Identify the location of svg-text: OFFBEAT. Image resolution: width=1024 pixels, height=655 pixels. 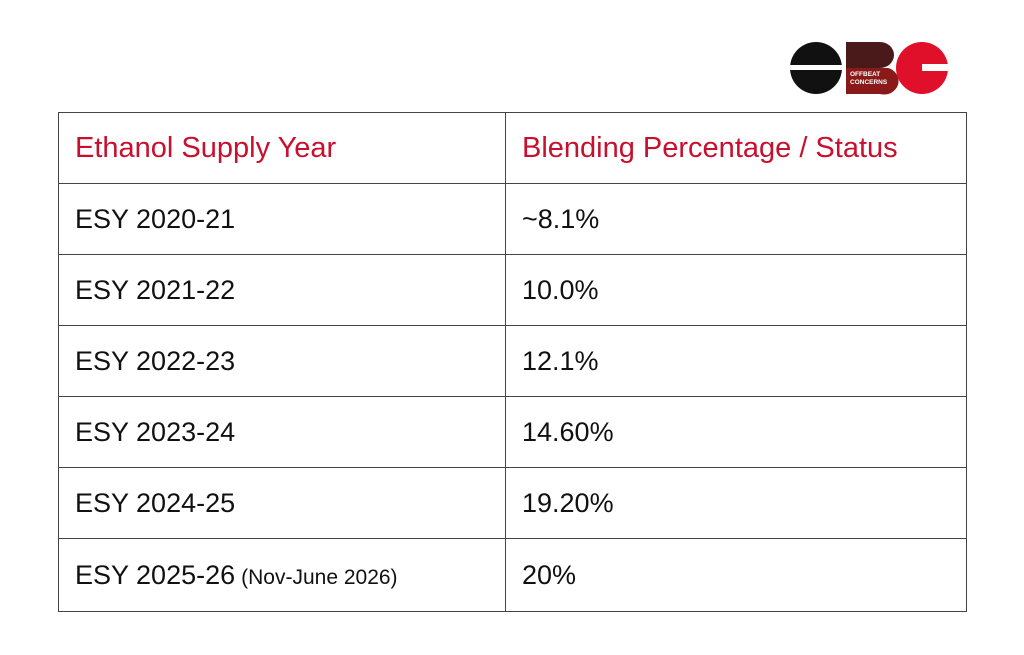
(865, 74).